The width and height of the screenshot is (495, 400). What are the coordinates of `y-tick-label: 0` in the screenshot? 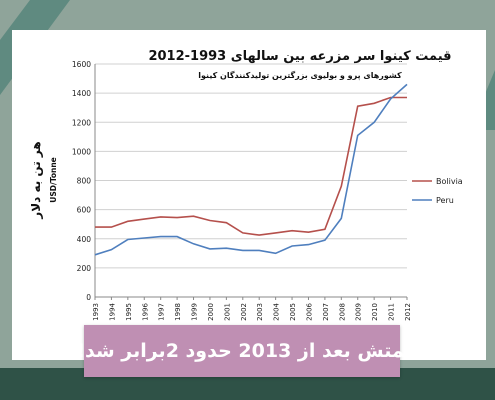 It's located at (88, 297).